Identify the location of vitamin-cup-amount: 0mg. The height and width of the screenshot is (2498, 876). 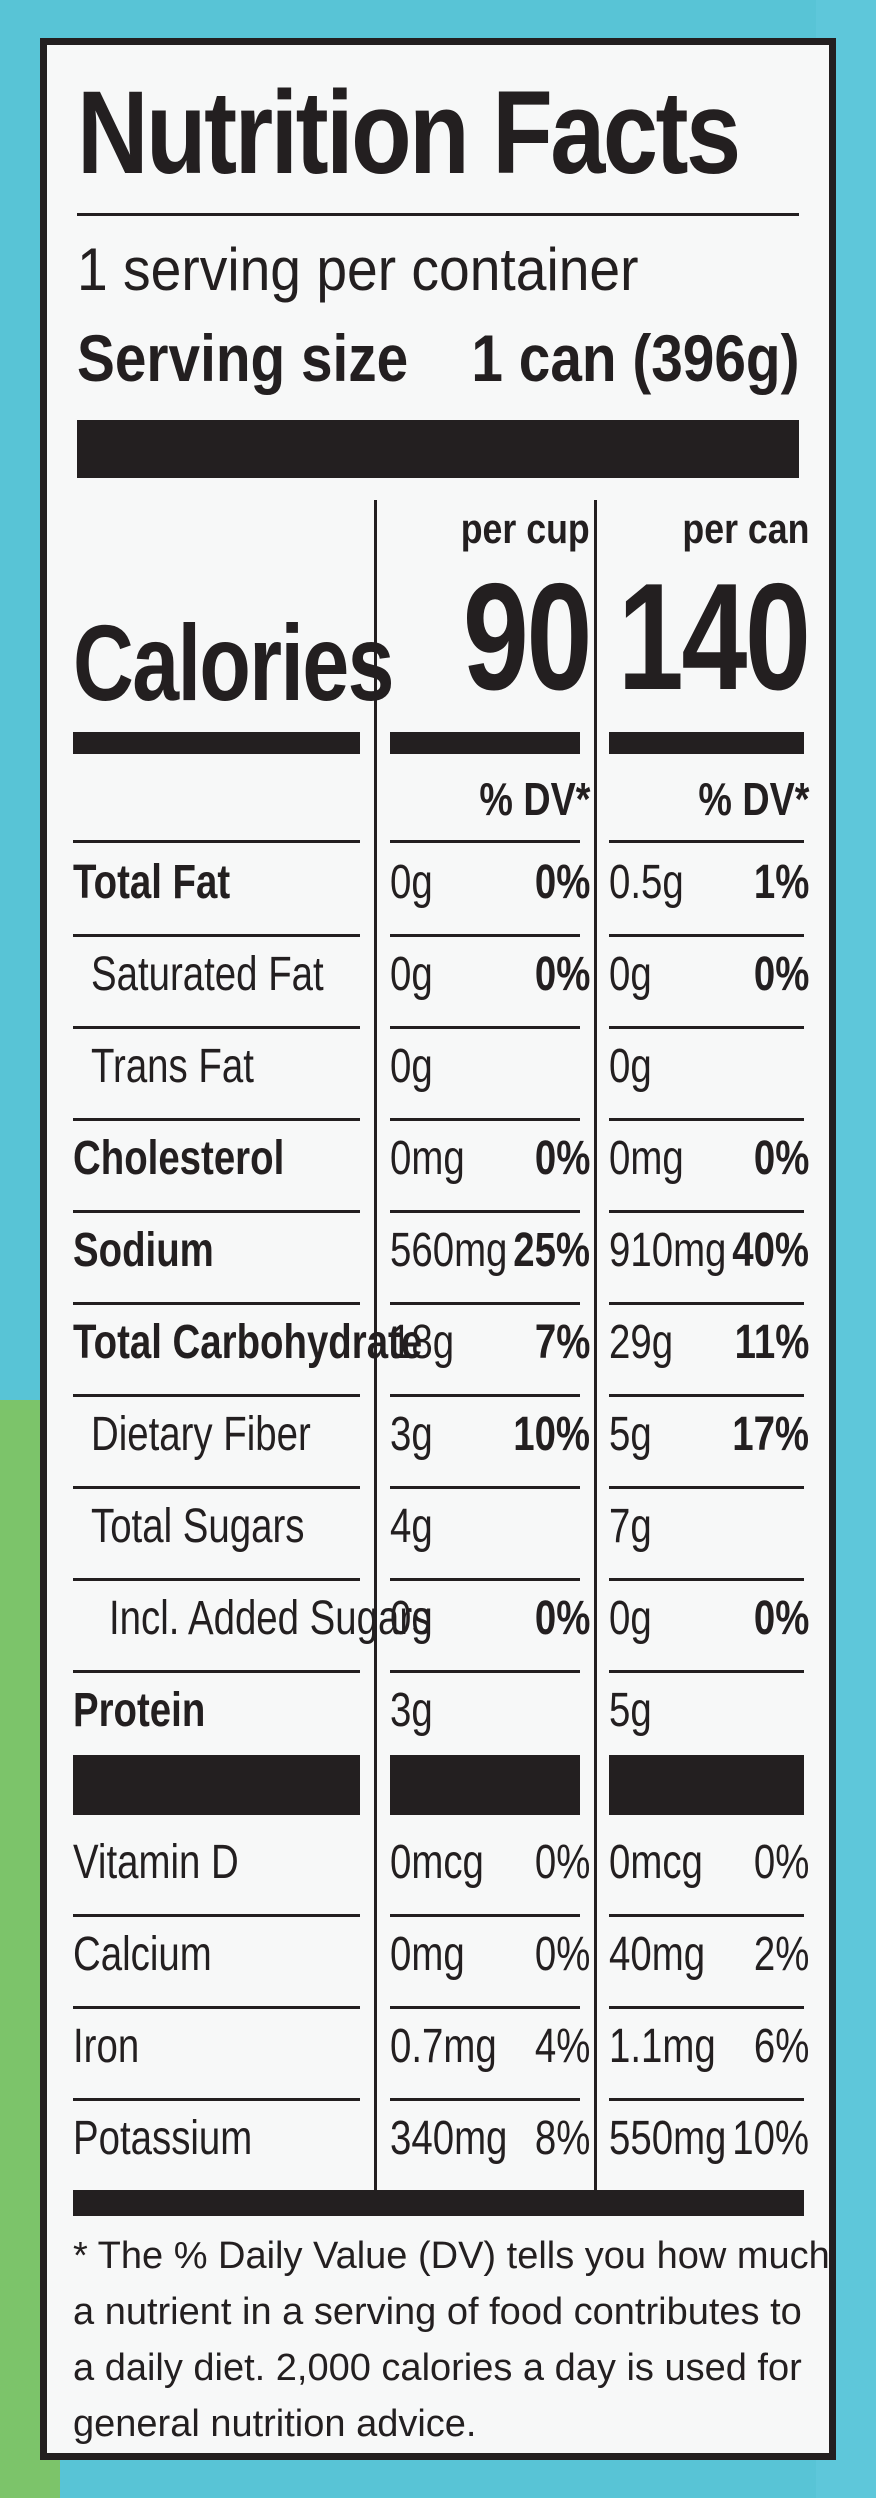
(427, 1954).